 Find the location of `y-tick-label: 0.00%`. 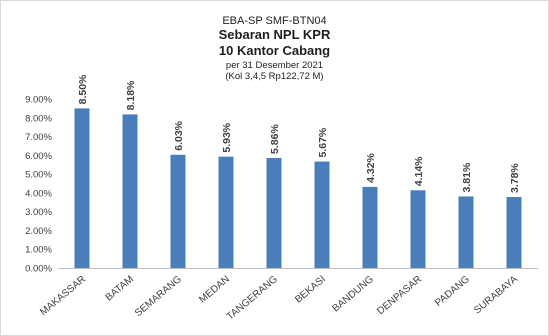

y-tick-label: 0.00% is located at coordinates (38, 269).